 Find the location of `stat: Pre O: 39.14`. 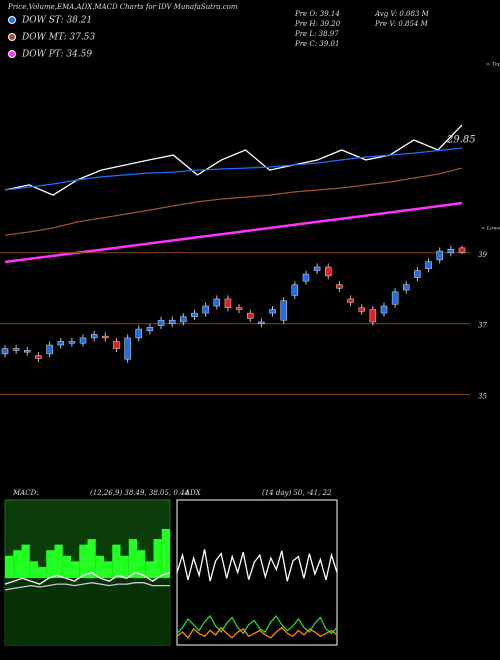

stat: Pre O: 39.14 is located at coordinates (317, 14).